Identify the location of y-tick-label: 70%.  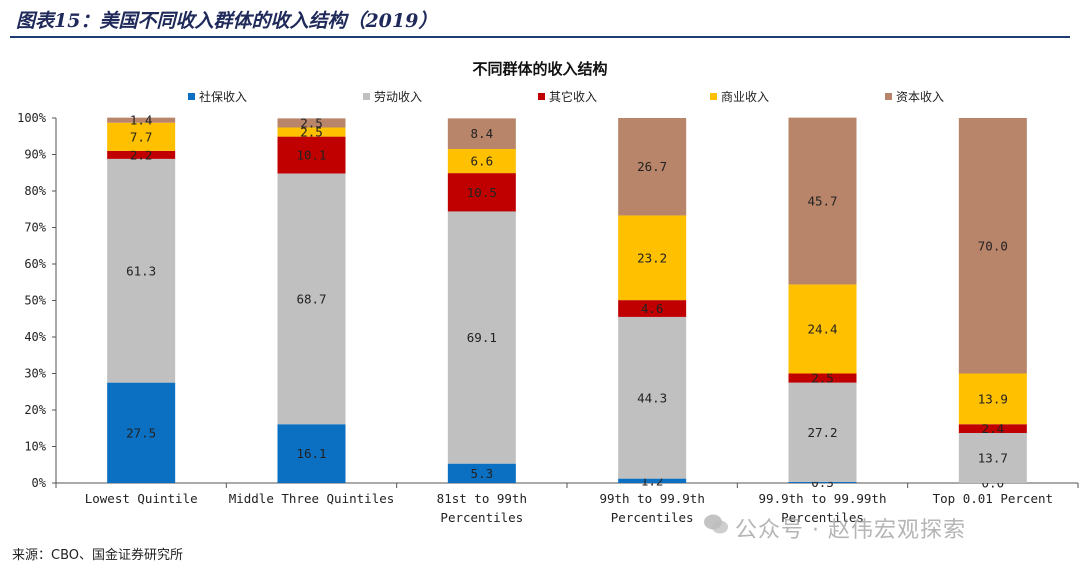
(35, 228).